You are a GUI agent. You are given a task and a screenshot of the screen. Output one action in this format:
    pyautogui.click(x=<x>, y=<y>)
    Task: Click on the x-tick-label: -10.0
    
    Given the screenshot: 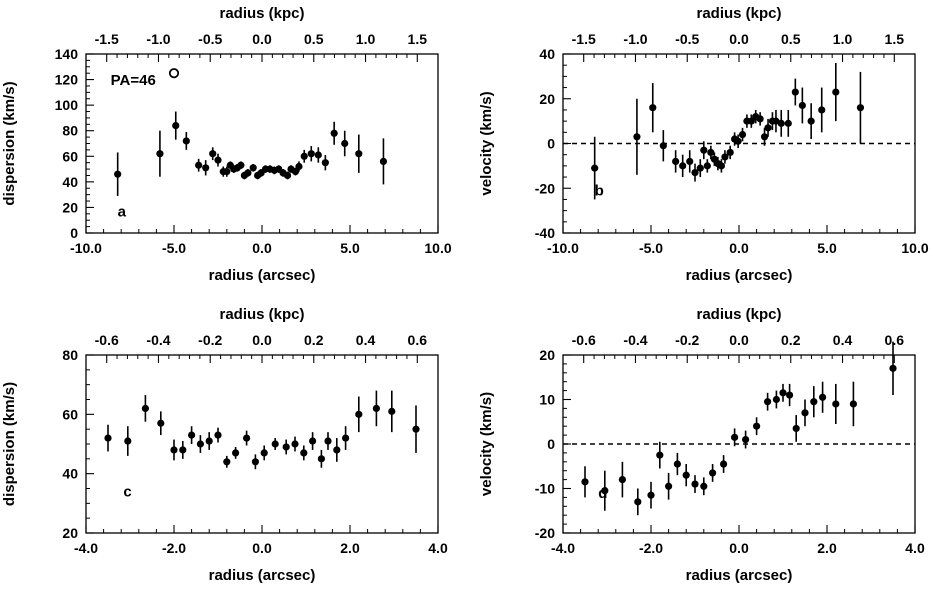 What is the action you would take?
    pyautogui.click(x=563, y=248)
    